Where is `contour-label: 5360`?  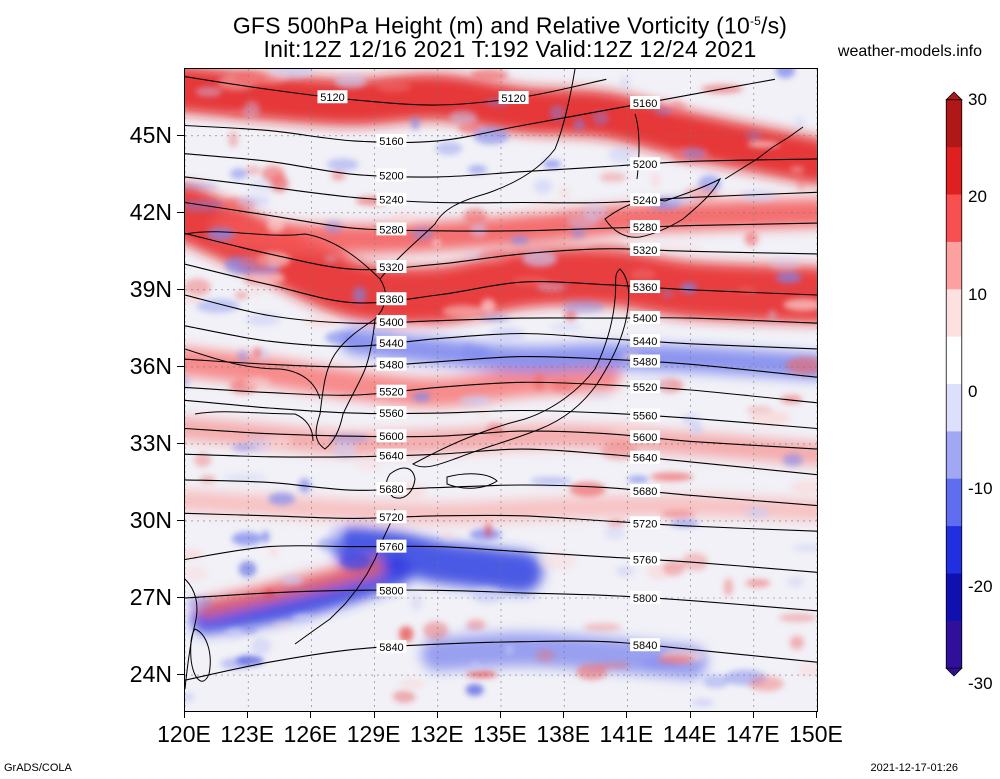 contour-label: 5360 is located at coordinates (391, 300).